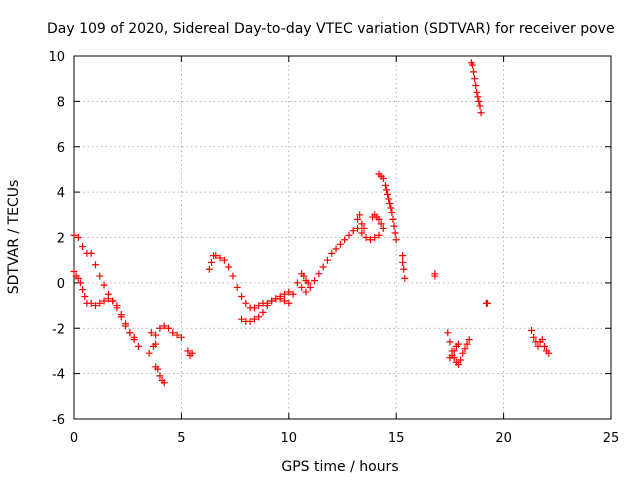  What do you see at coordinates (74, 438) in the screenshot?
I see `x-tick-label: 0` at bounding box center [74, 438].